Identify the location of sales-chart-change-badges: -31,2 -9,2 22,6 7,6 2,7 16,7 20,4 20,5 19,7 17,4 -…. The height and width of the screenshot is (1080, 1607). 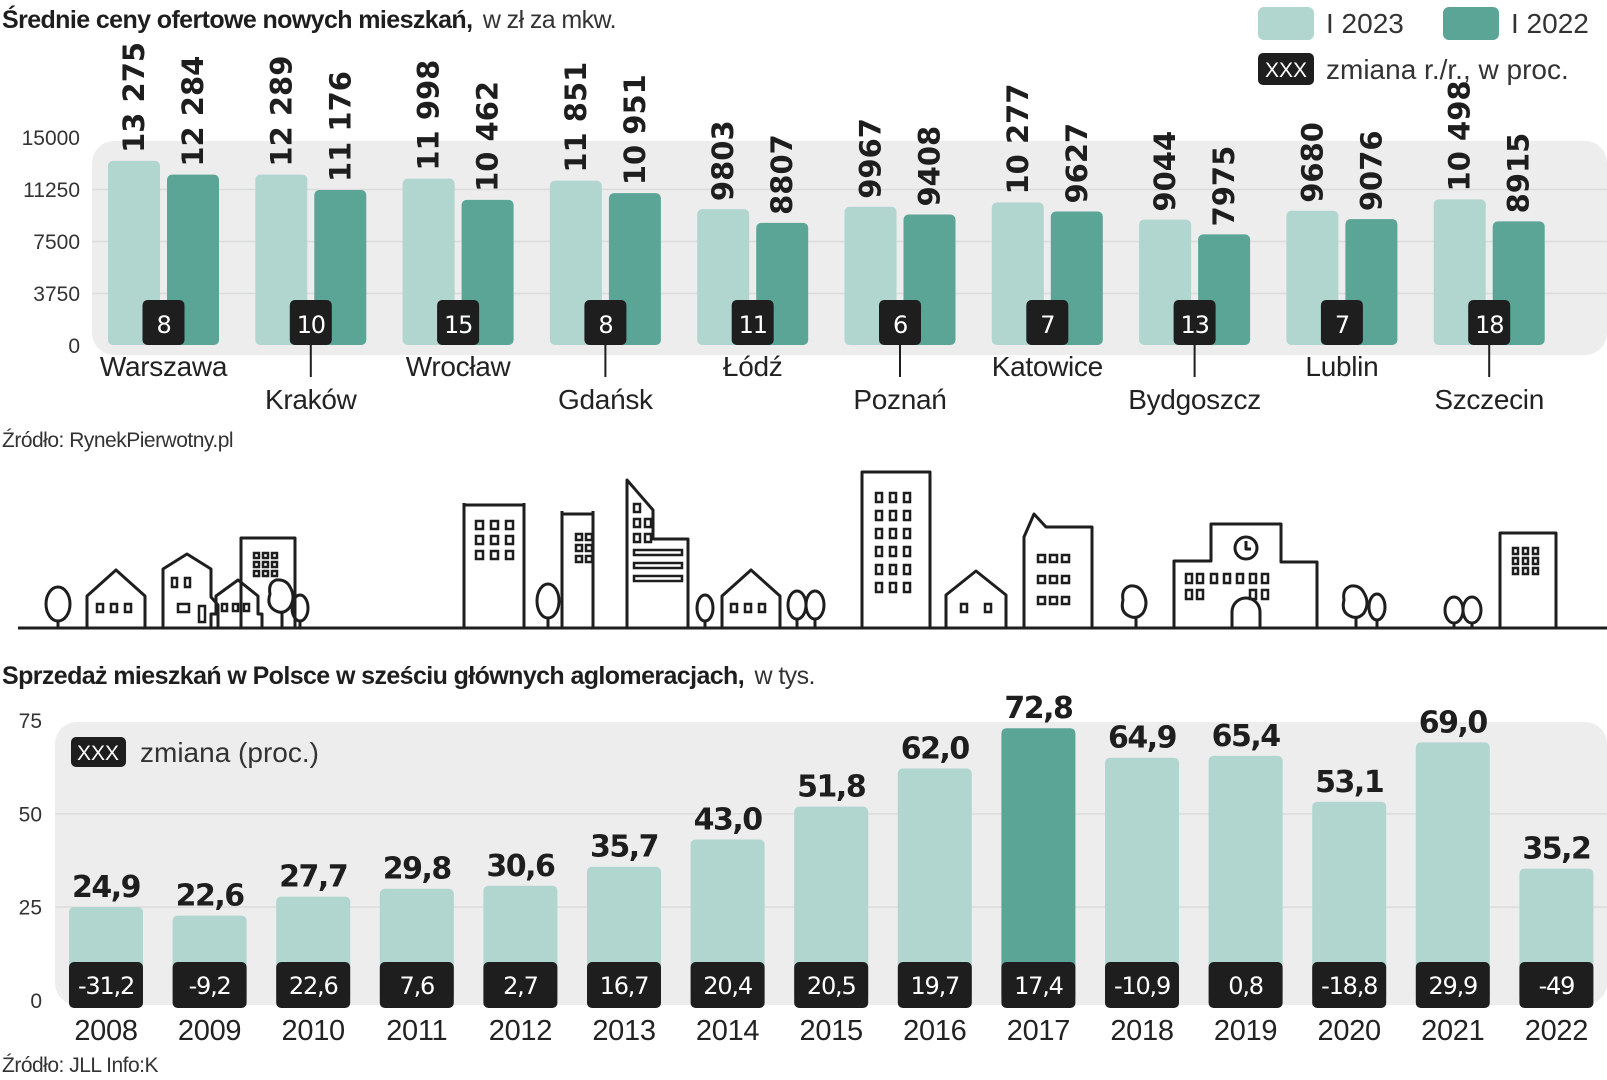
(831, 985).